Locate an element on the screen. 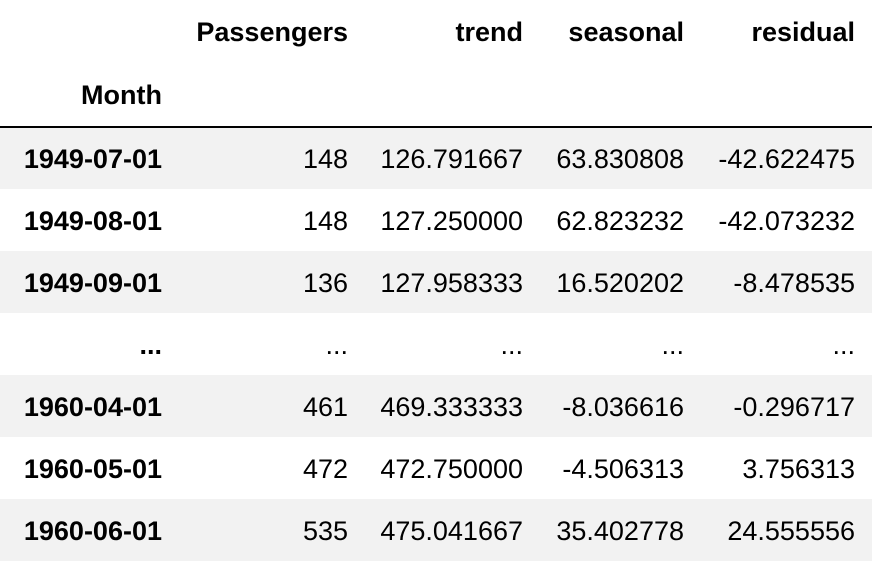  row-index: 1960-05-01 is located at coordinates (92, 468).